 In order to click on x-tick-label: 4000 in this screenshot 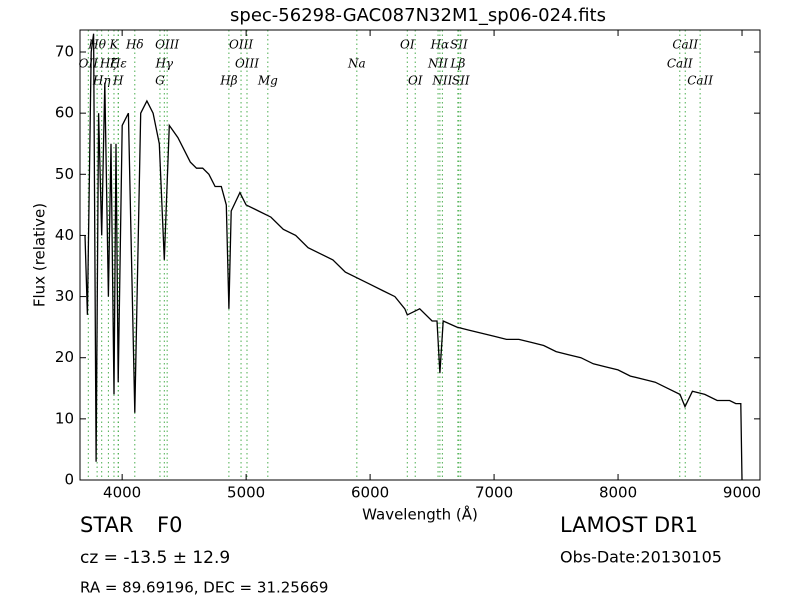, I will do `click(122, 493)`.